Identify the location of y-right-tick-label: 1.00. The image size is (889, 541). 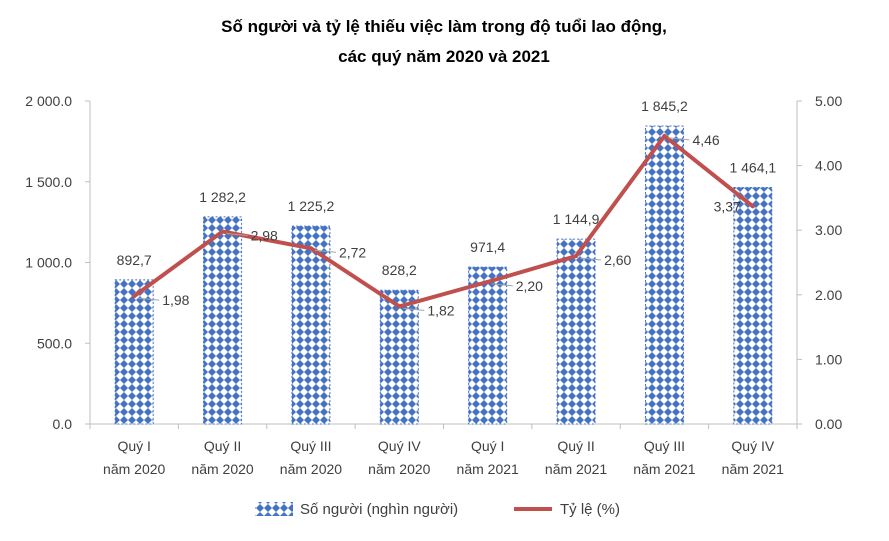
(828, 359).